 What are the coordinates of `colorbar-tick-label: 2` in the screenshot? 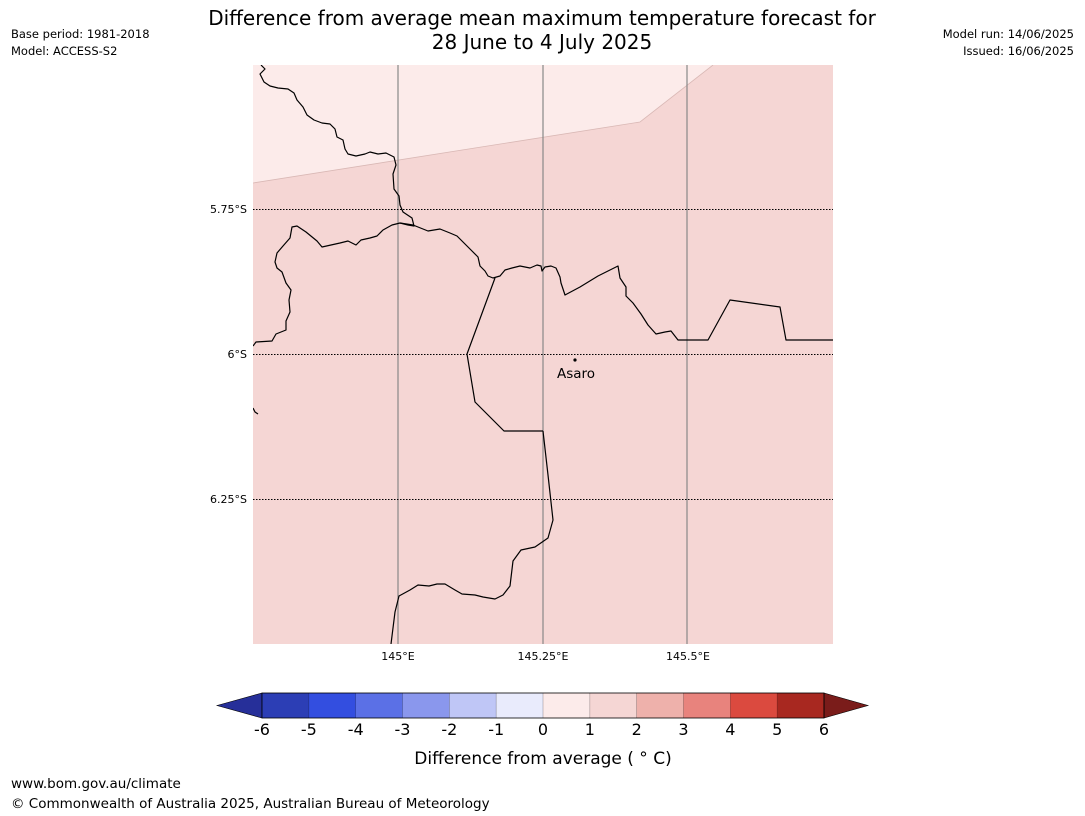 It's located at (637, 729).